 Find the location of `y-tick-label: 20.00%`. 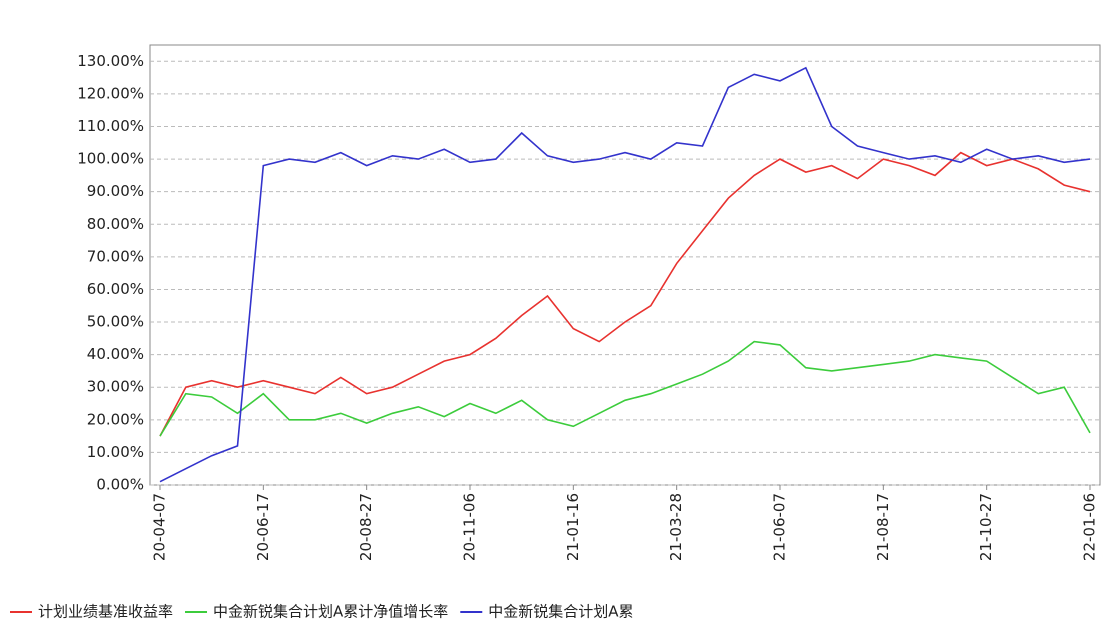

y-tick-label: 20.00% is located at coordinates (115, 419).